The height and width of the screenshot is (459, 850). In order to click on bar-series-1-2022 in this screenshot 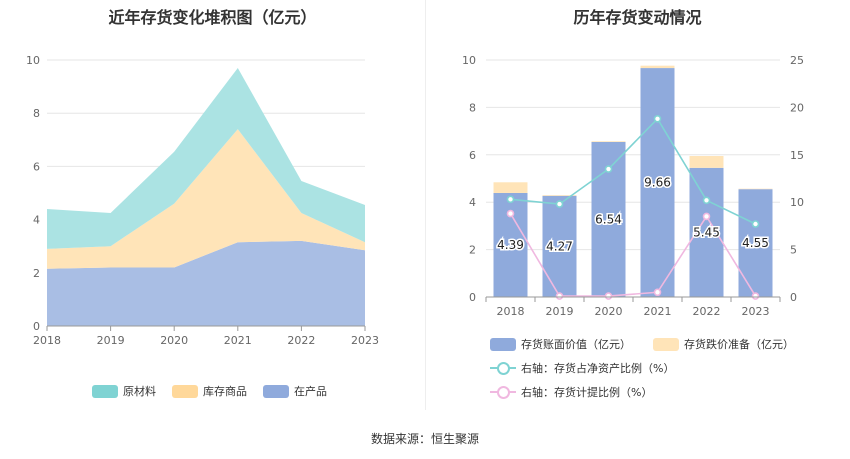, I will do `click(706, 161)`.